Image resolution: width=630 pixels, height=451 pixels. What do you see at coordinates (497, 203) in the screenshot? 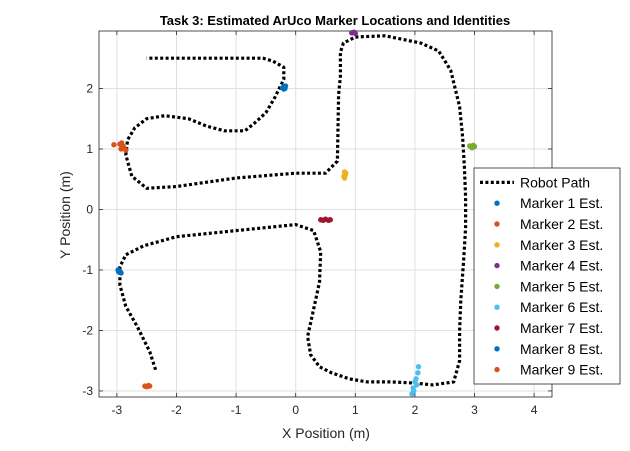
I see `legend-marker-1-est-swatch` at bounding box center [497, 203].